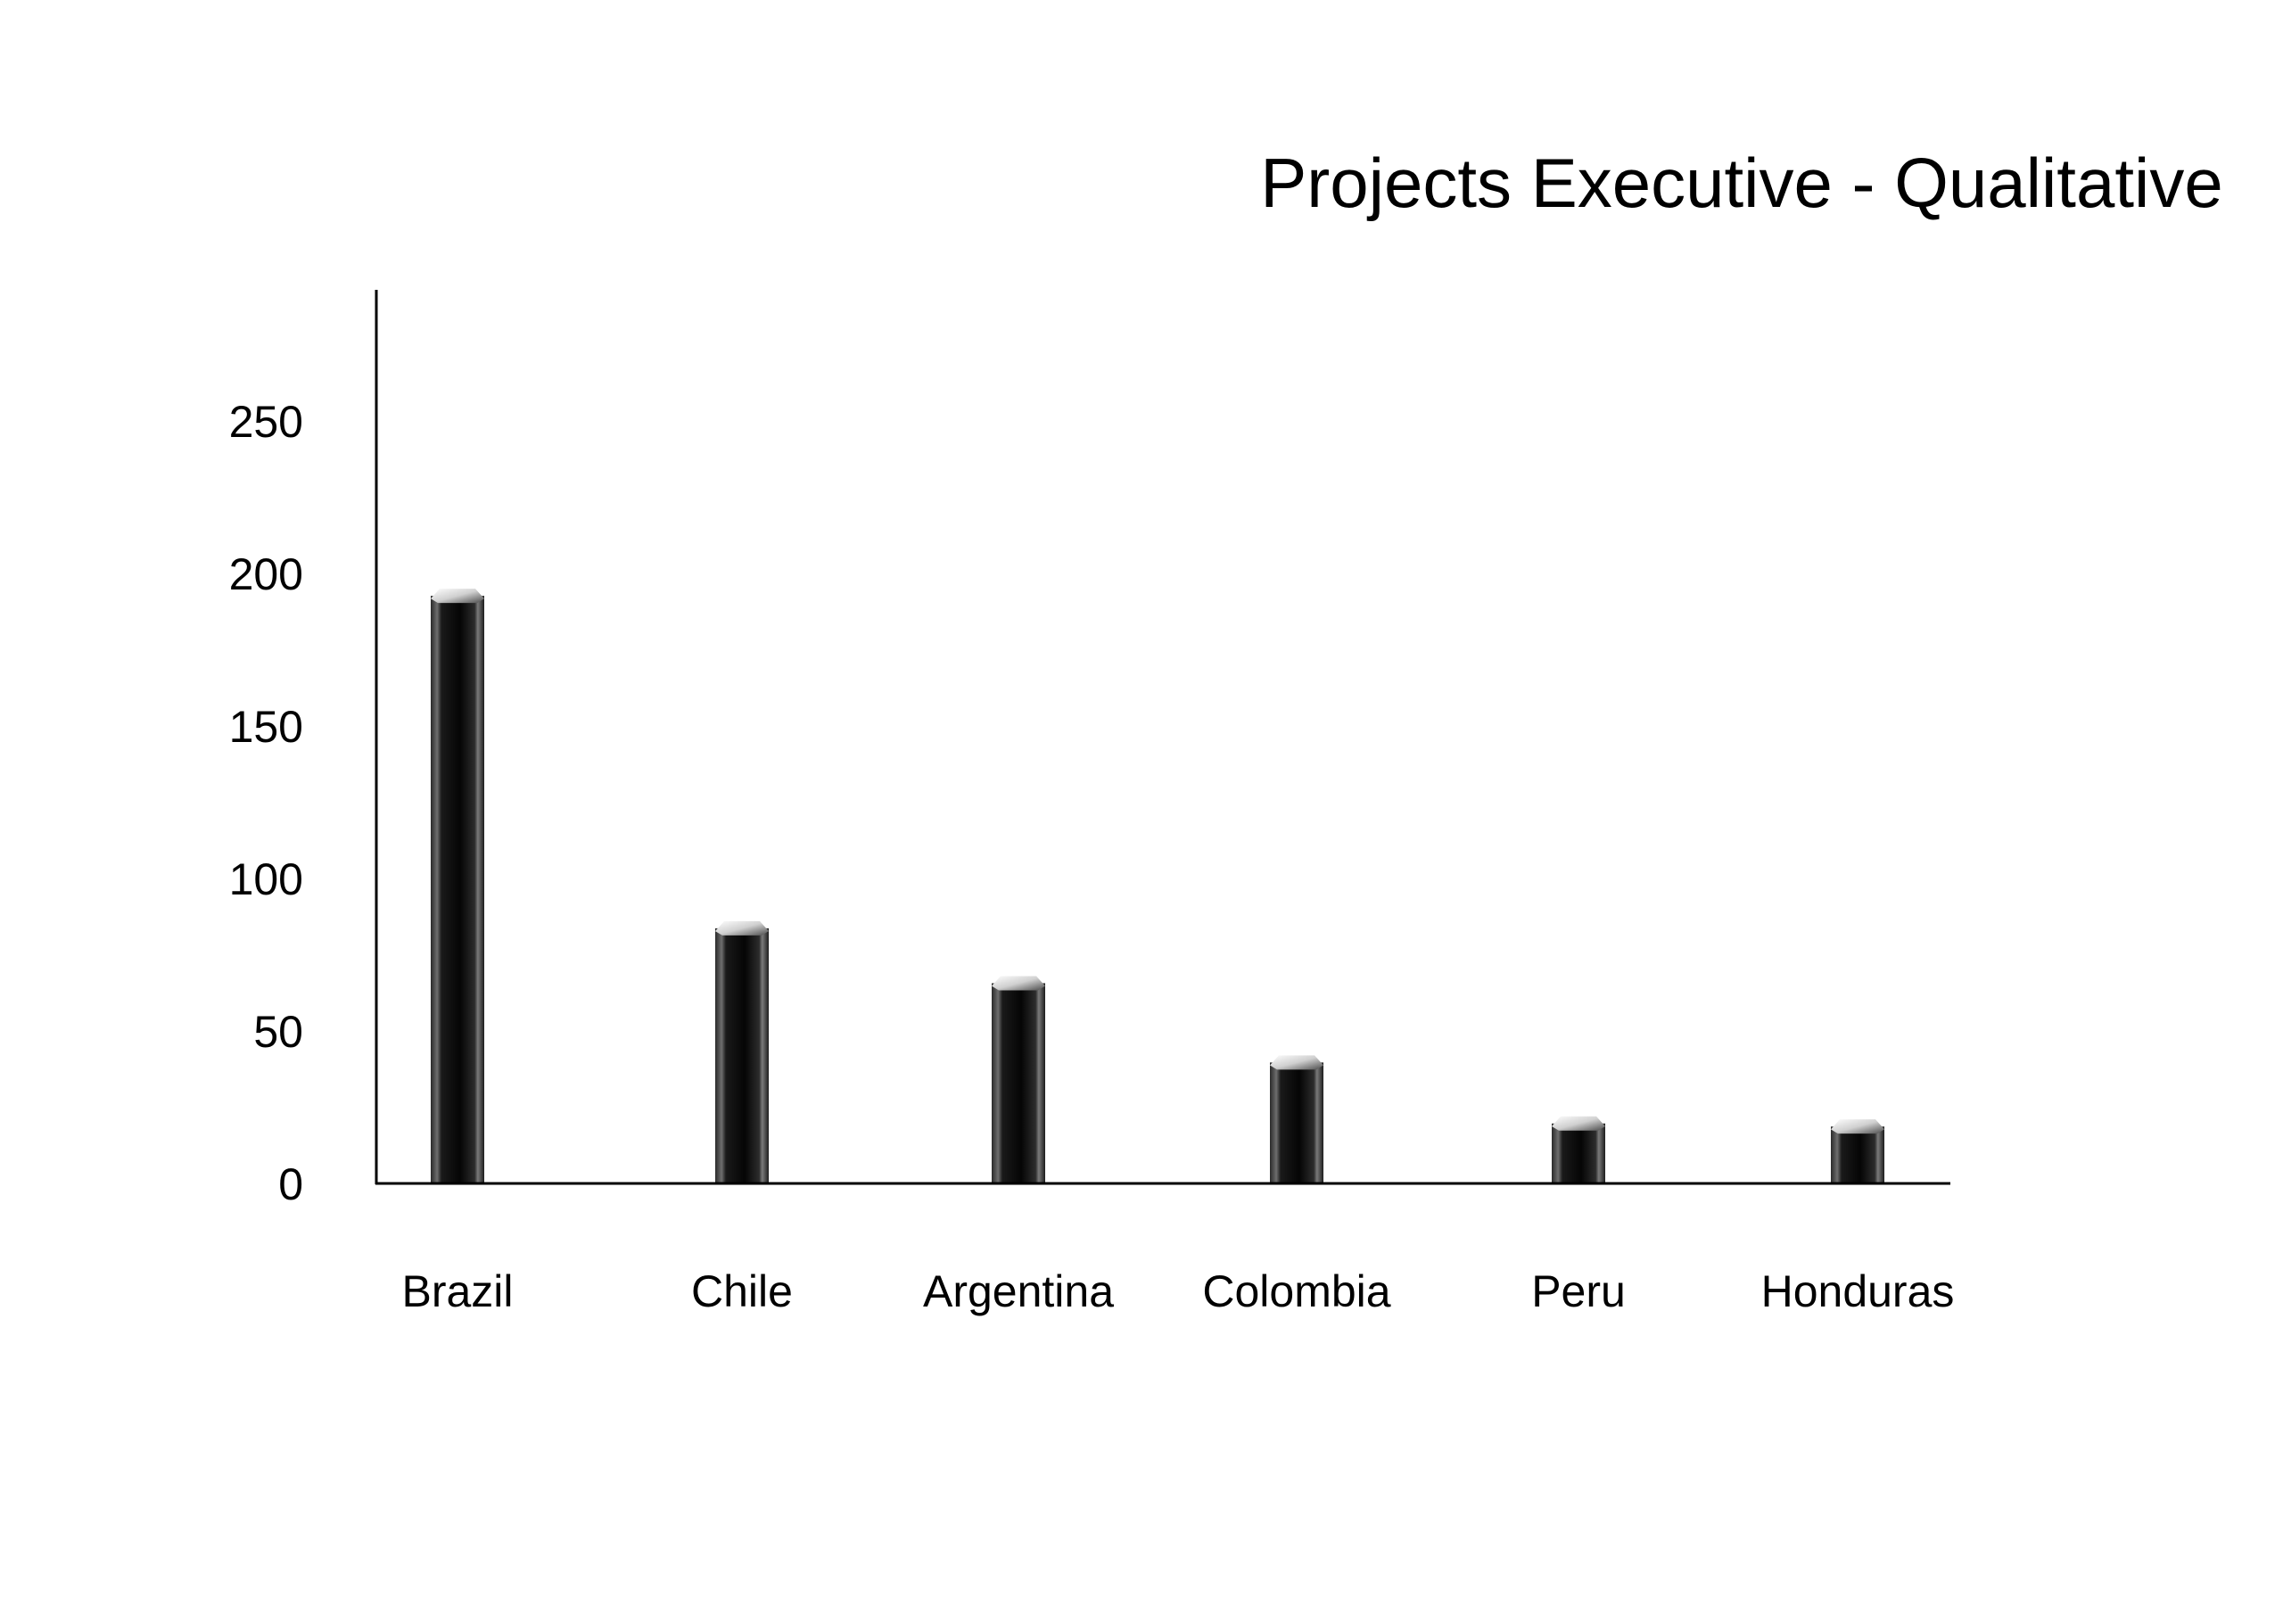 Image resolution: width=2283 pixels, height=1624 pixels. I want to click on y-tick-label: 250, so click(266, 422).